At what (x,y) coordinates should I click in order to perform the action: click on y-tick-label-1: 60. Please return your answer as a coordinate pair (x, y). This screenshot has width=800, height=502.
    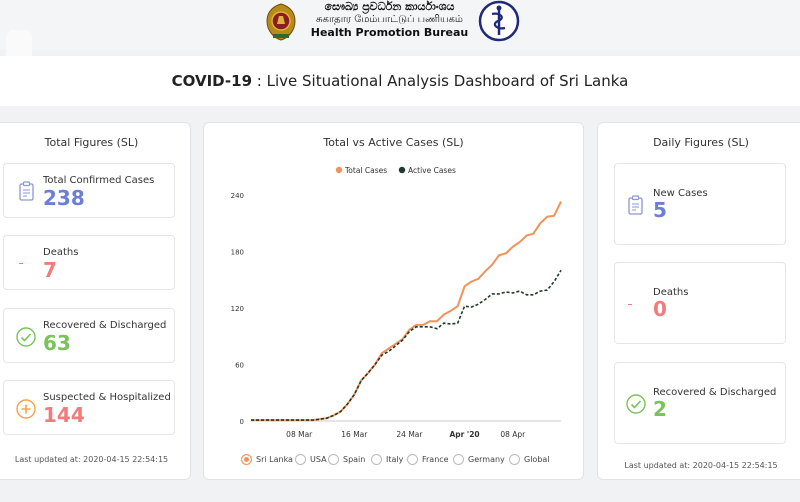
    Looking at the image, I should click on (239, 366).